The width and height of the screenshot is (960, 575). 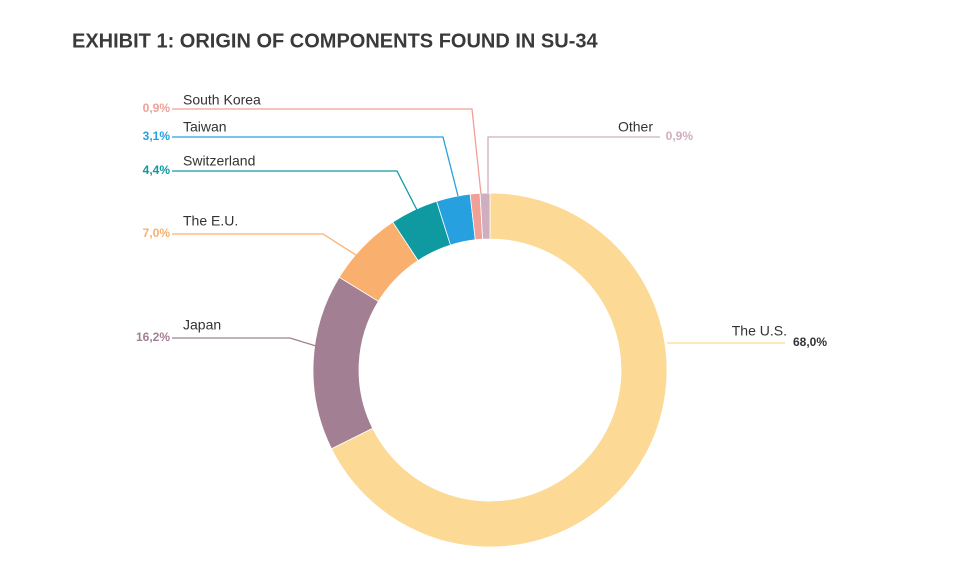 What do you see at coordinates (157, 170) in the screenshot?
I see `value-label: 4,4%` at bounding box center [157, 170].